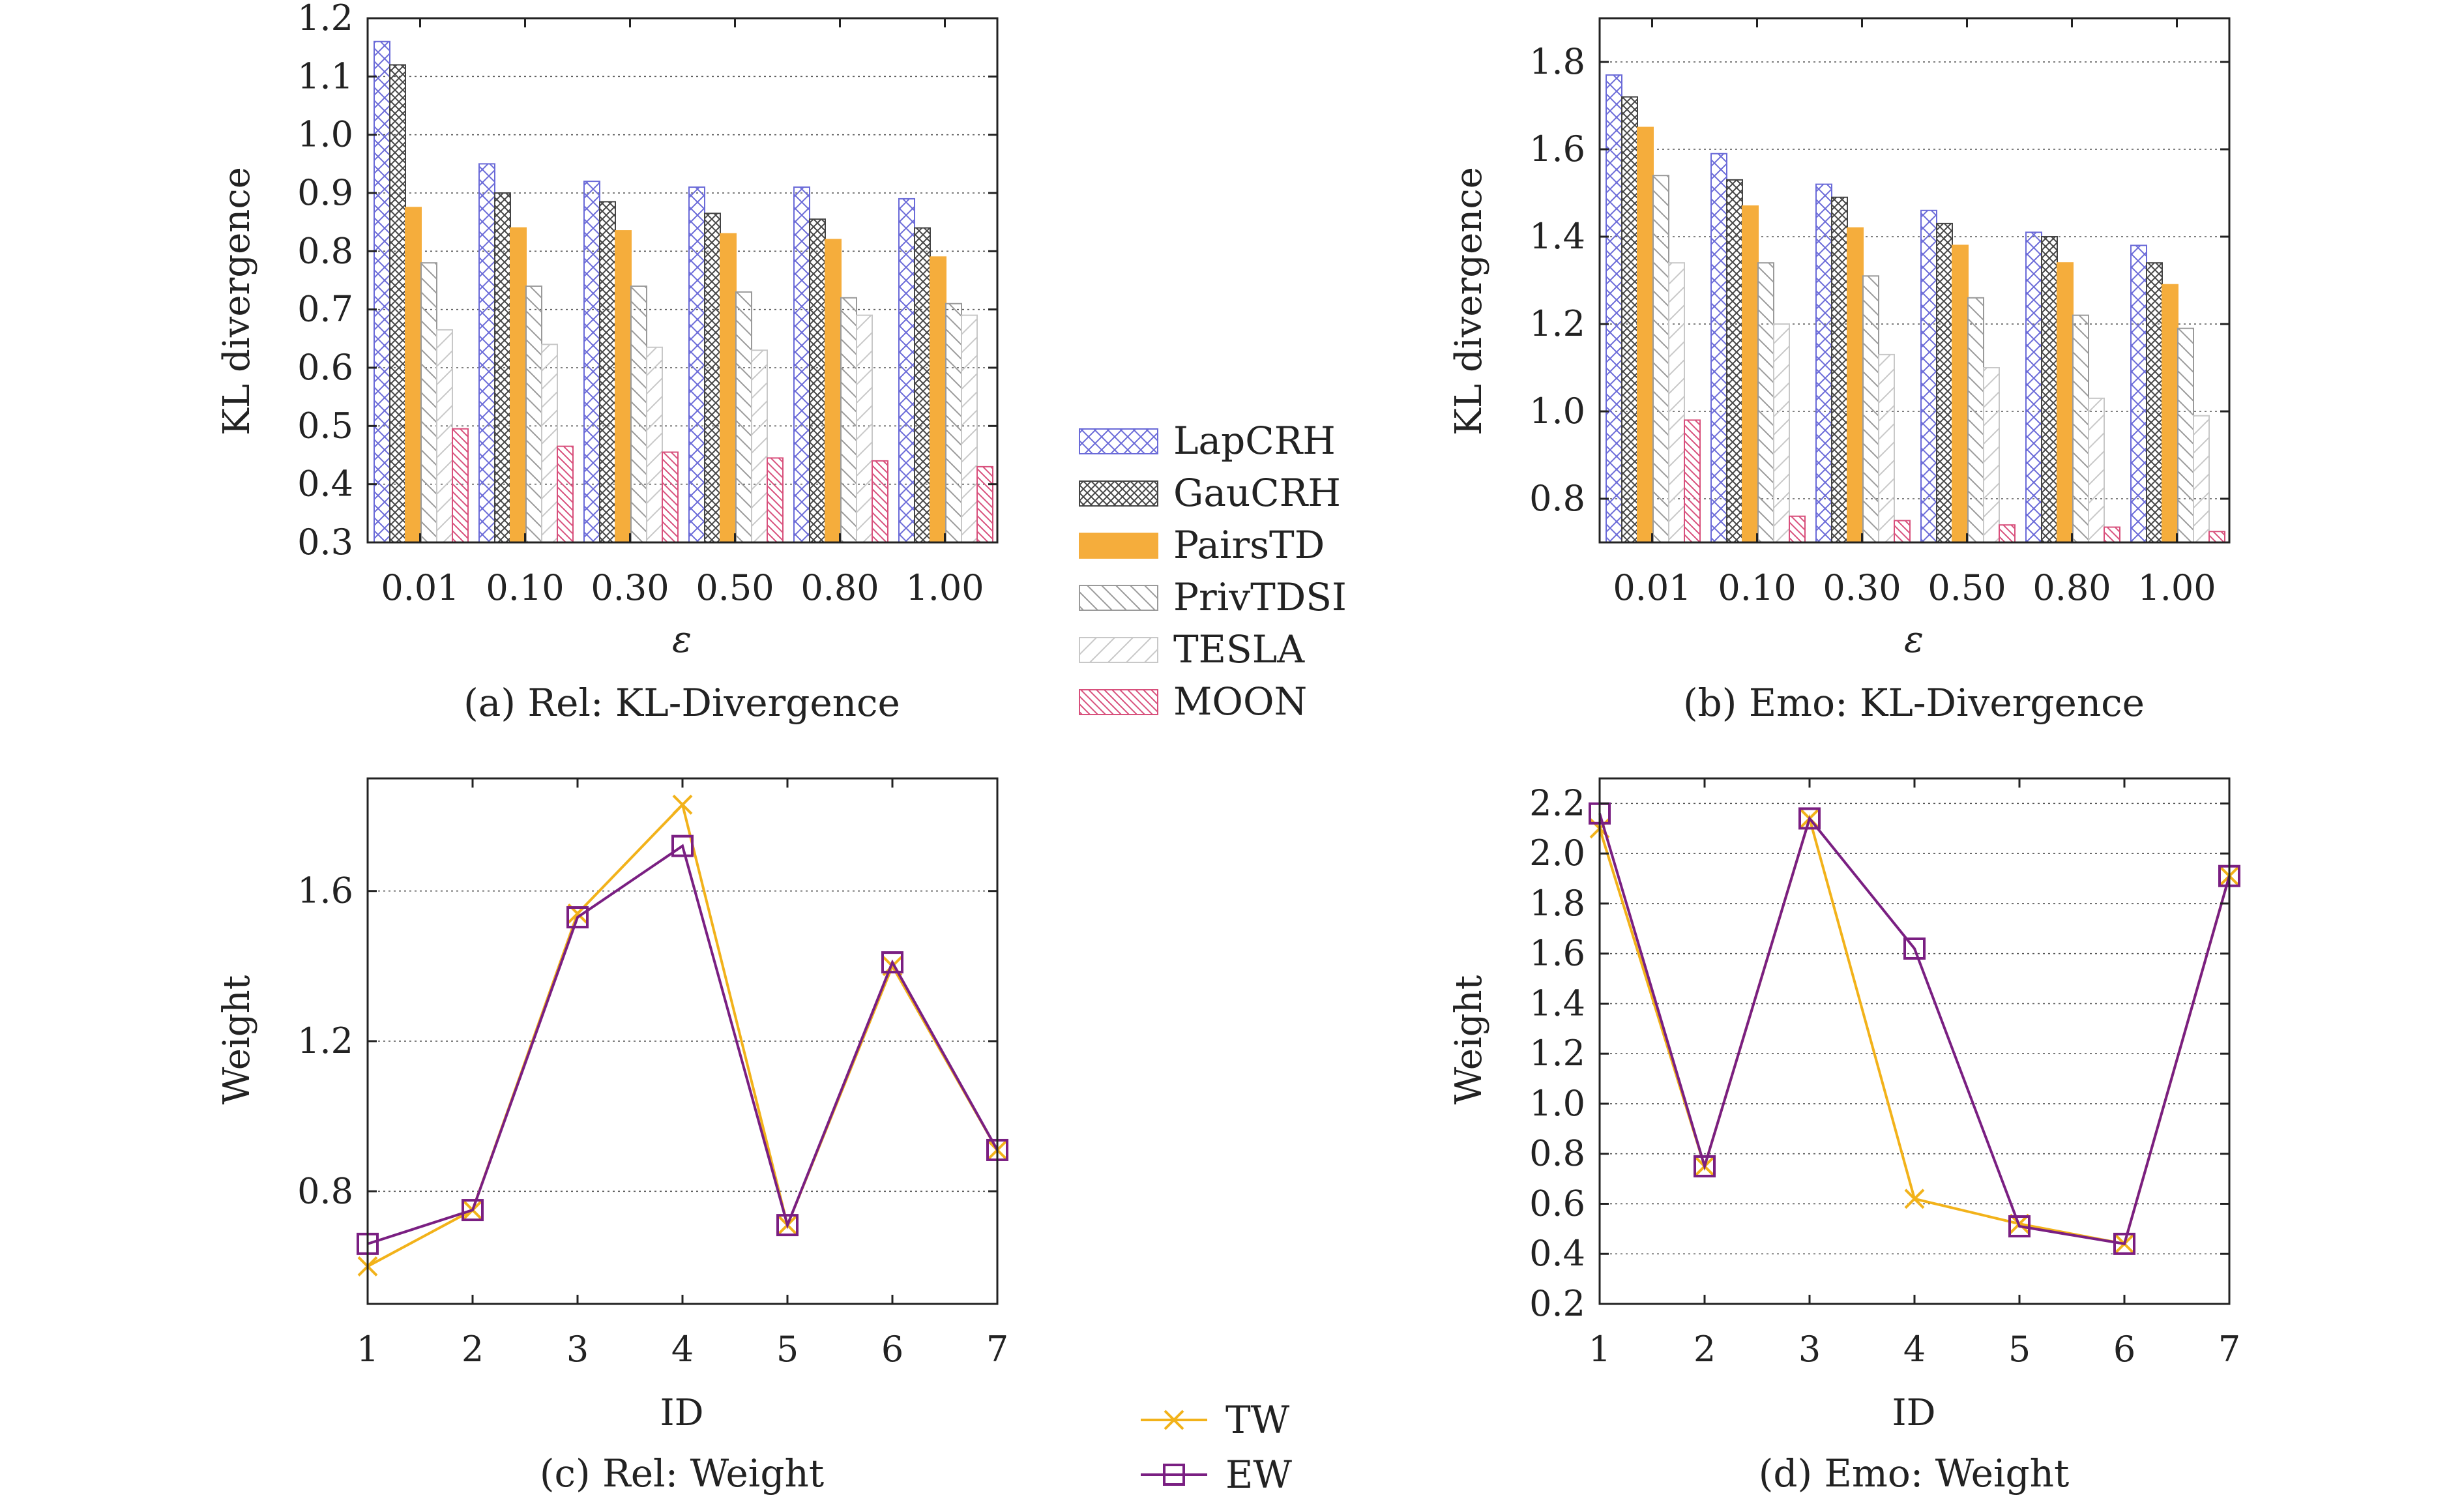 This screenshot has height=1506, width=2464. I want to click on panel-c-grid, so click(683, 1041).